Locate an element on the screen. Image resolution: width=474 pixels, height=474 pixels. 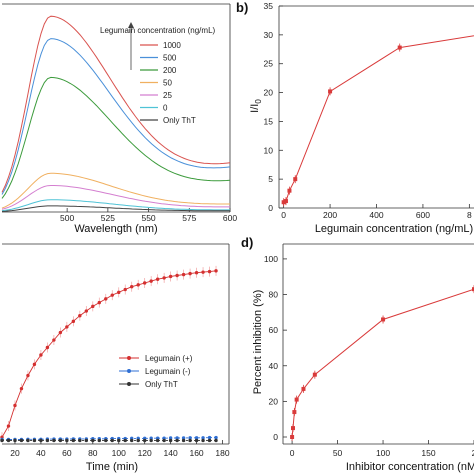
panel-b-line is located at coordinates (378, 119).